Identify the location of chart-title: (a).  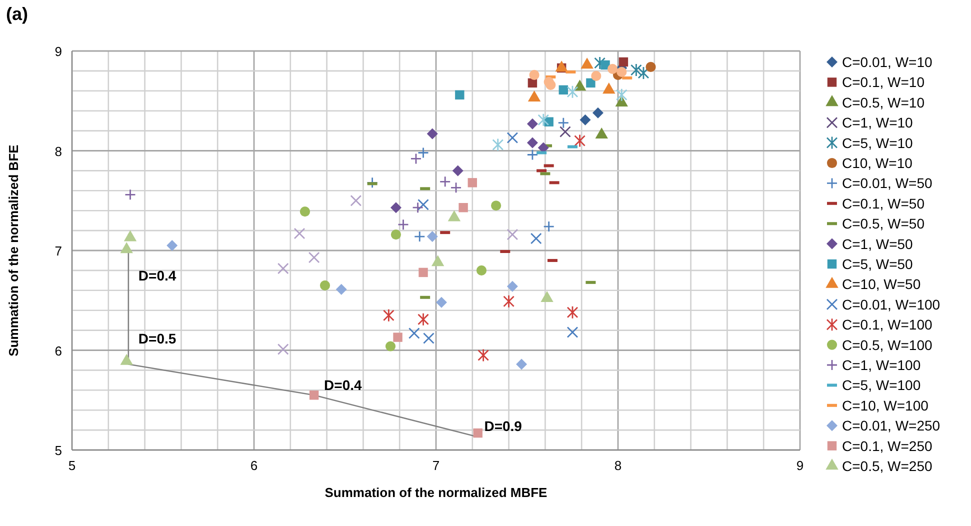
(17, 14).